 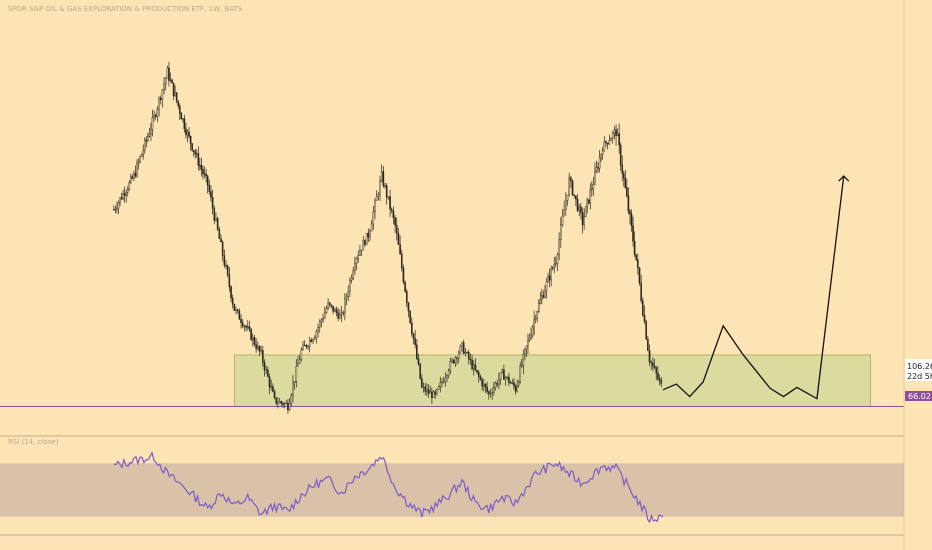 I want to click on support-price-badge, so click(x=918, y=396).